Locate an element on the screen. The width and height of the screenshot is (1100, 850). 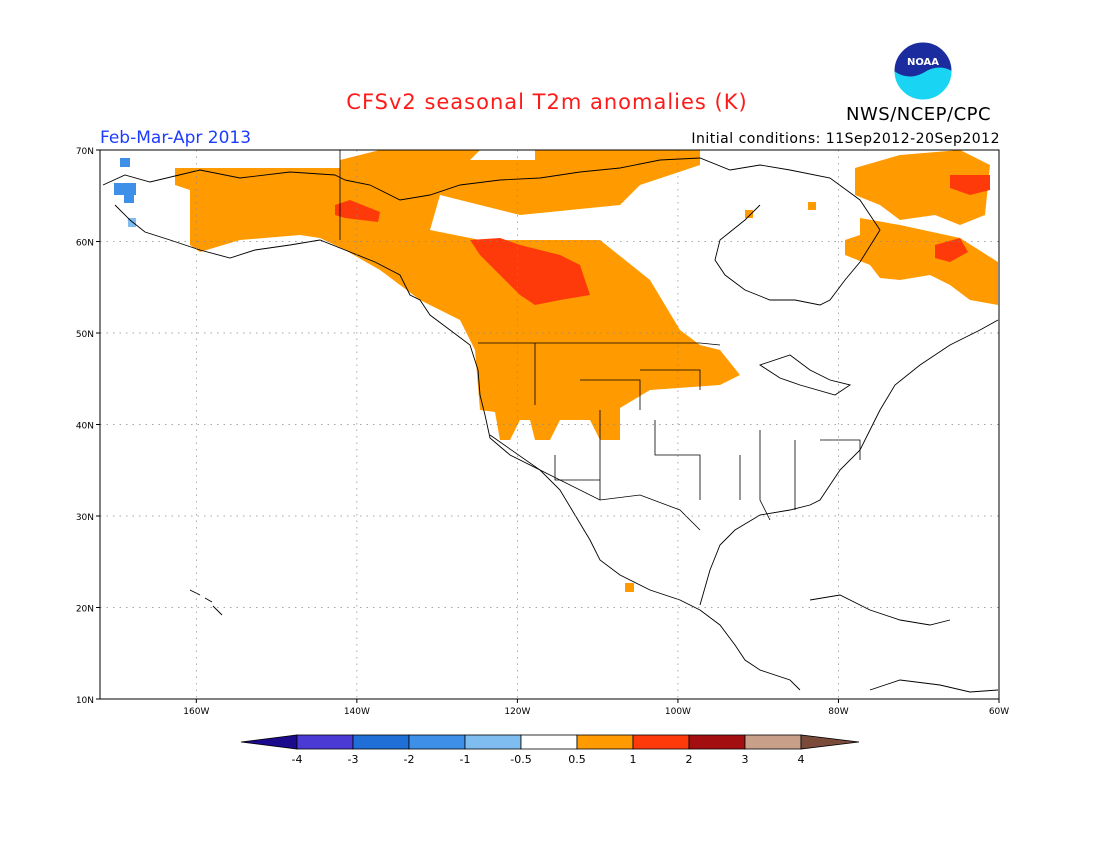
colorbar-label: -2 is located at coordinates (409, 759).